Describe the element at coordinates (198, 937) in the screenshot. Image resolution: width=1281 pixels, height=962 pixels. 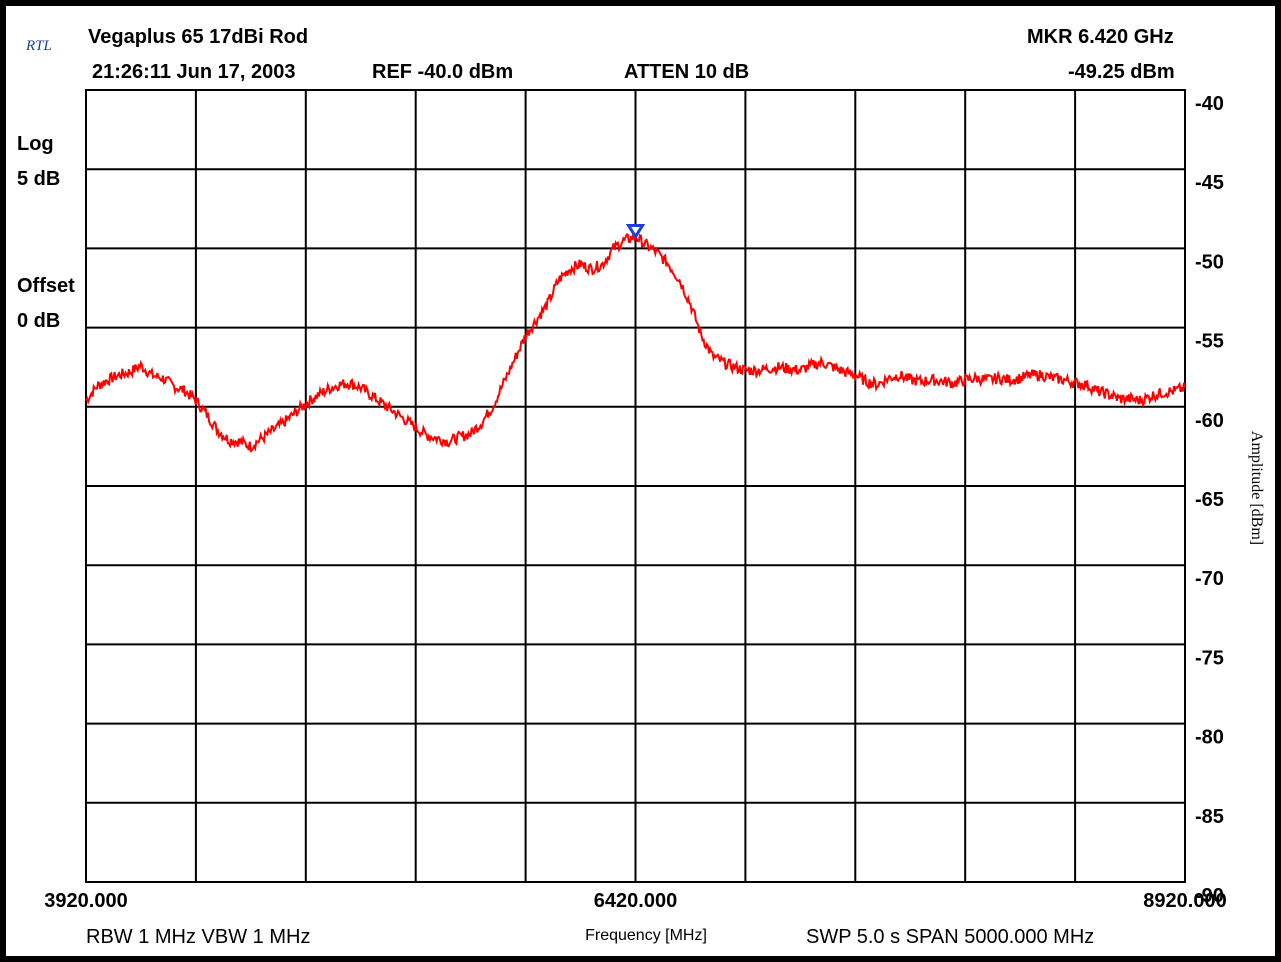
I see `rbw-vbw: RBW 1 MHz VBW 1 MHz` at that location.